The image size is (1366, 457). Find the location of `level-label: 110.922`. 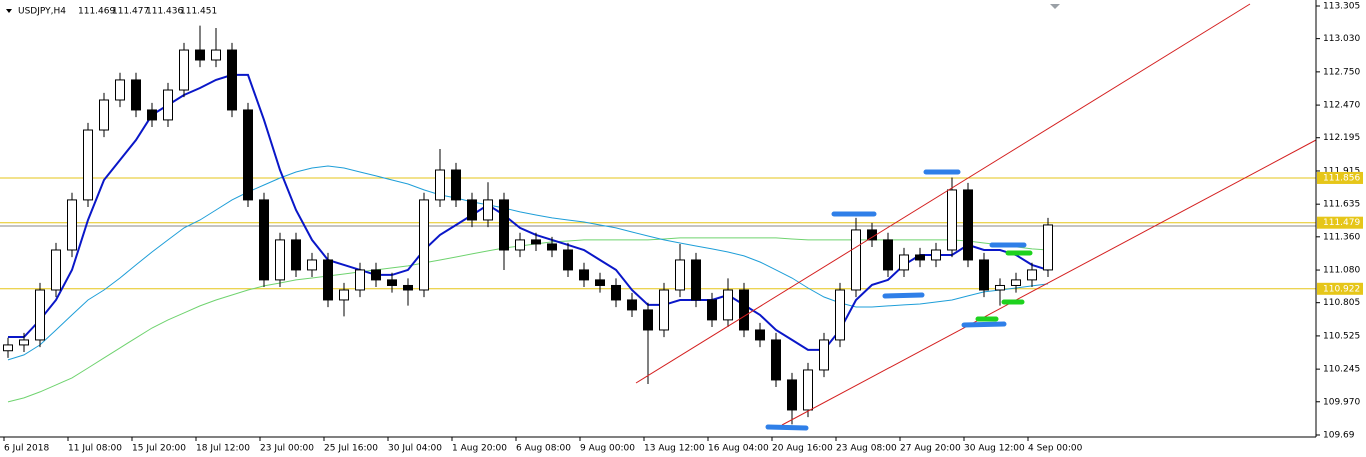

level-label: 110.922 is located at coordinates (1341, 289).